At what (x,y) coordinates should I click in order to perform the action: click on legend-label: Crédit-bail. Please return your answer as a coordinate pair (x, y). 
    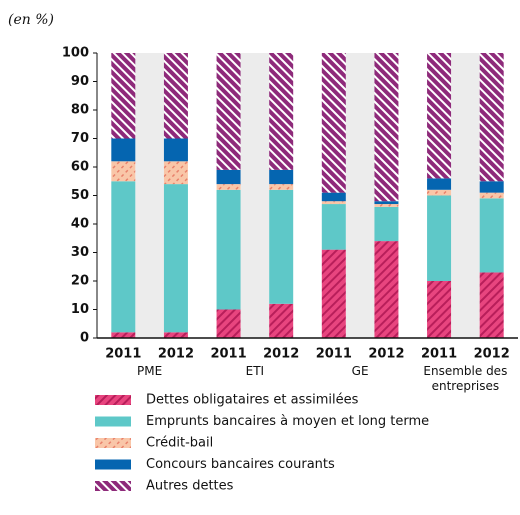
    Looking at the image, I should click on (179, 443).